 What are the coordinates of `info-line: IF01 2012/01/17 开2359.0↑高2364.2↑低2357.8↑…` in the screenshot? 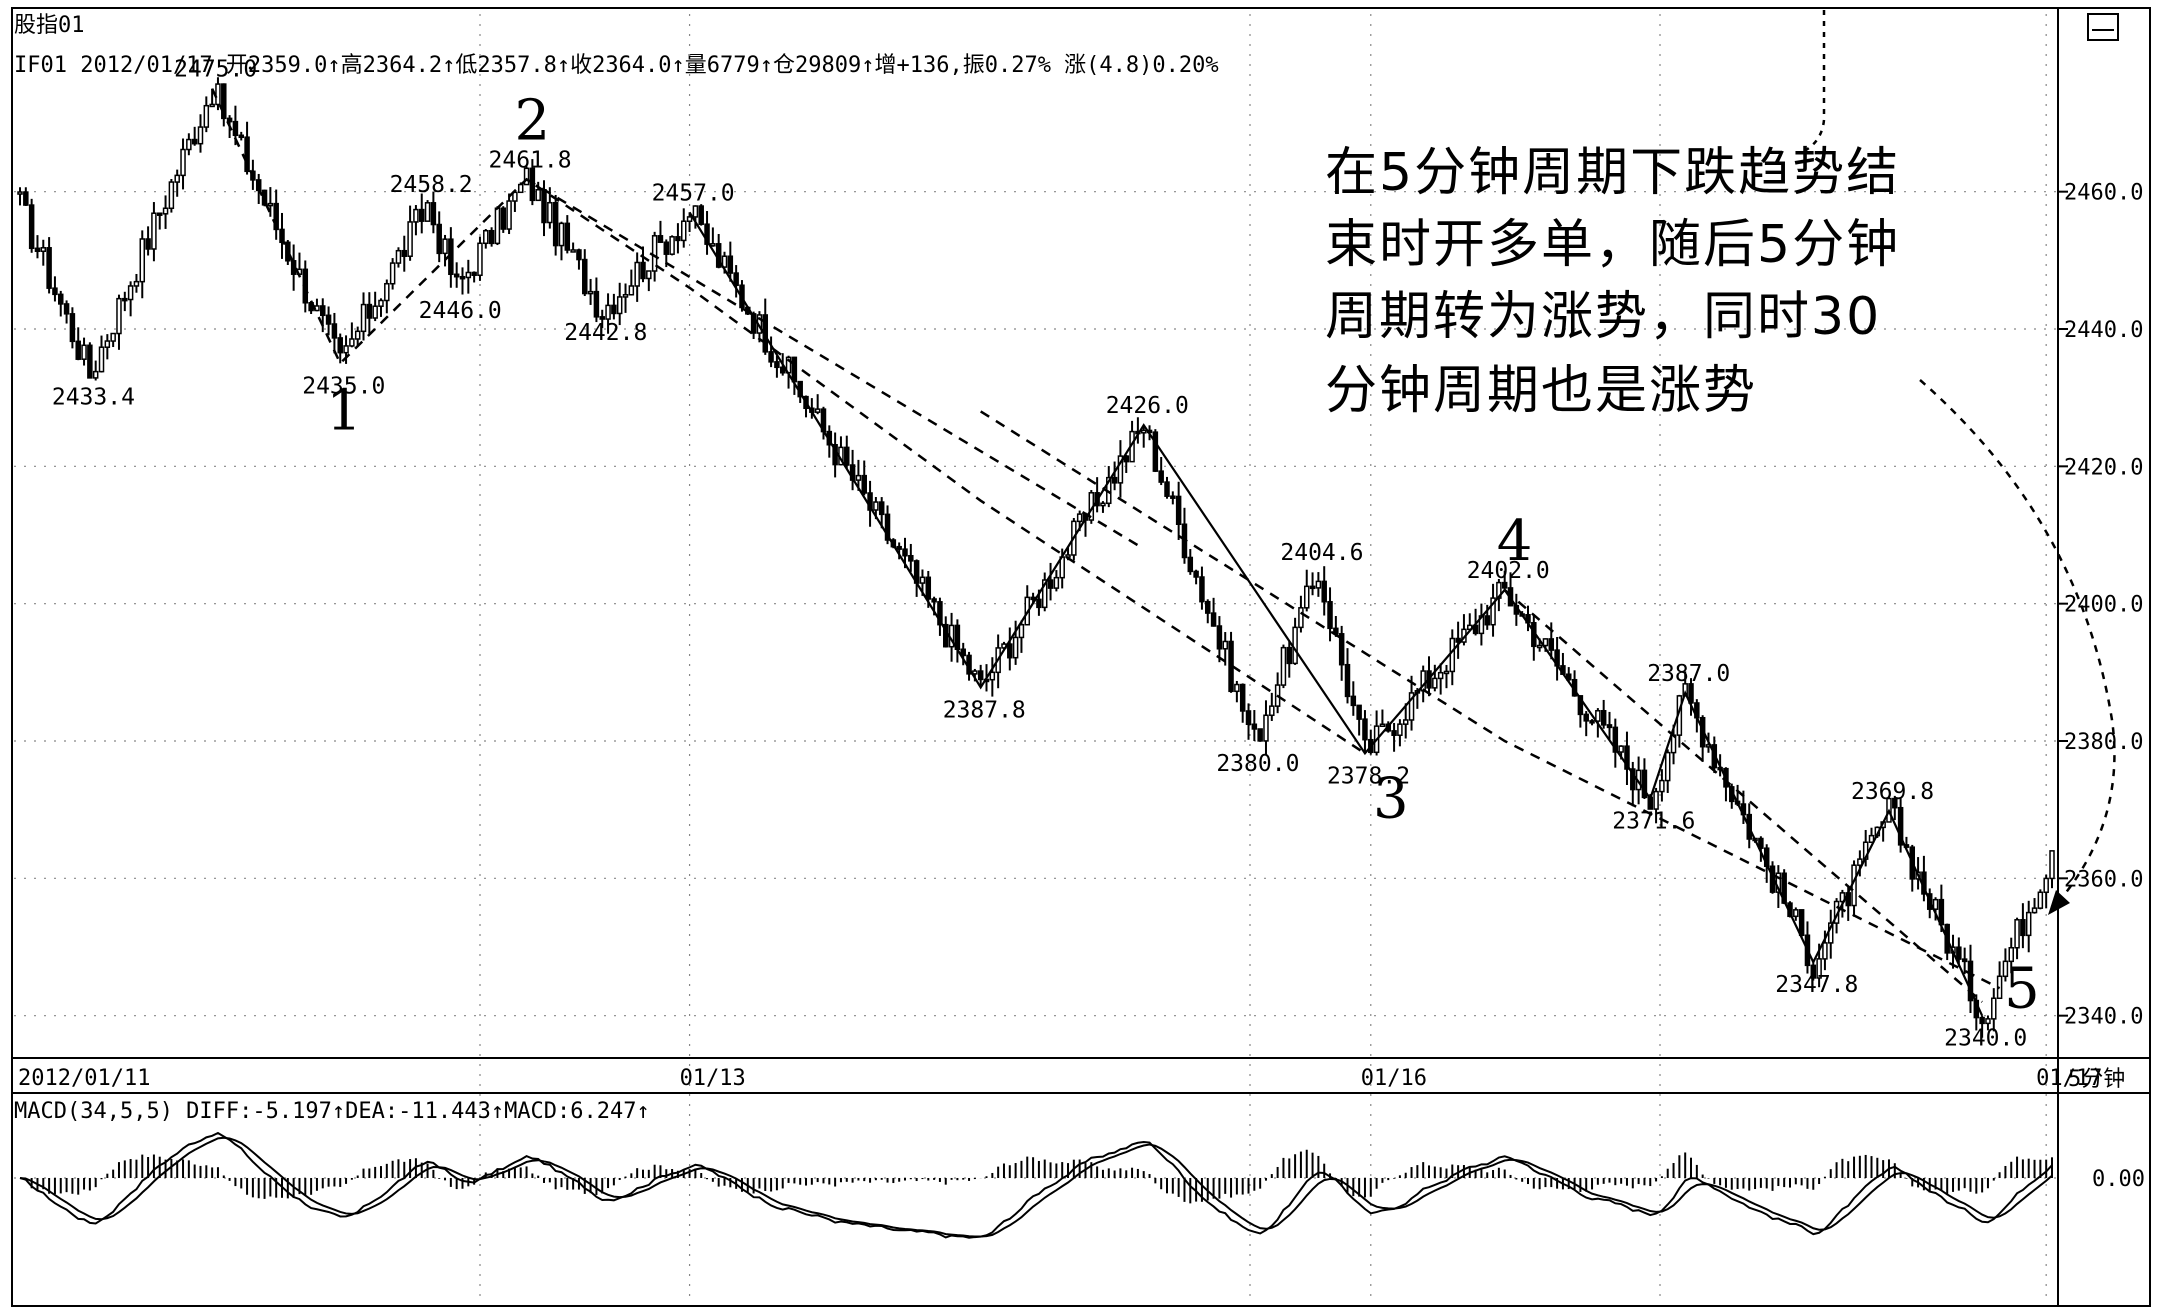 It's located at (616, 65).